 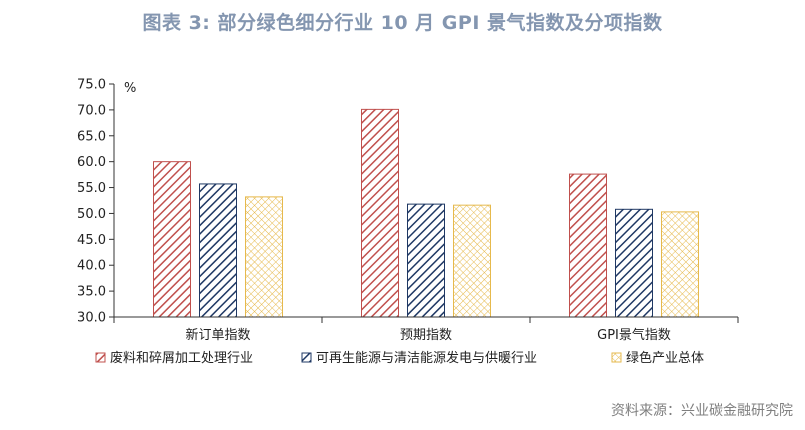 I want to click on y-tick-label: 30.0, so click(x=91, y=318).